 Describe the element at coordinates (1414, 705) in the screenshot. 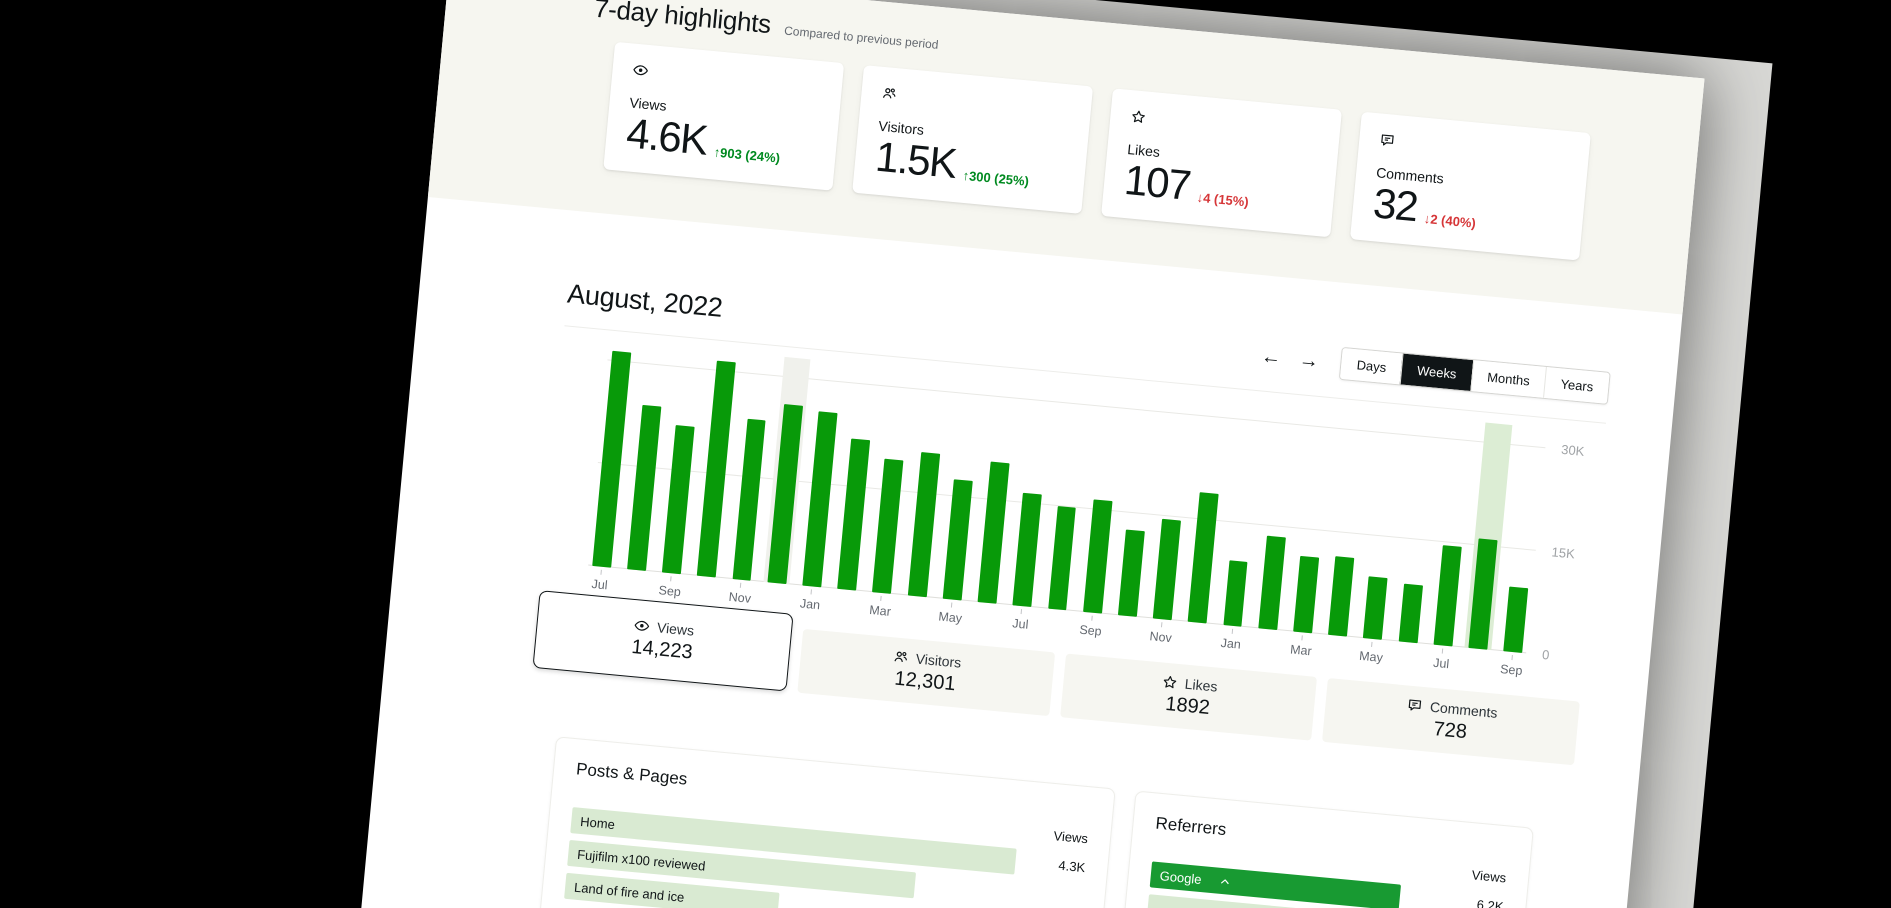

I see `comment-icon` at that location.